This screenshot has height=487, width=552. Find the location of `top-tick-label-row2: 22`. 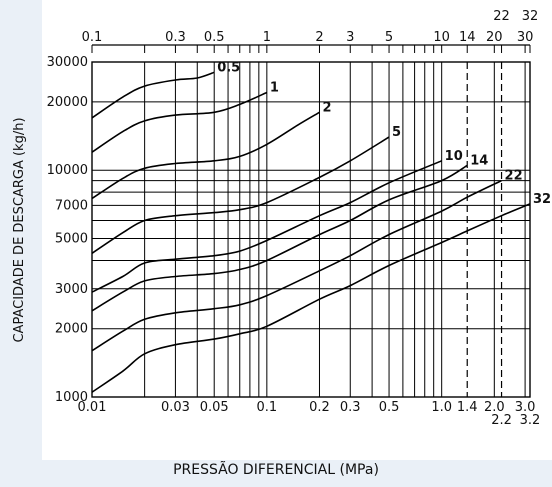

top-tick-label-row2: 22 is located at coordinates (501, 16).